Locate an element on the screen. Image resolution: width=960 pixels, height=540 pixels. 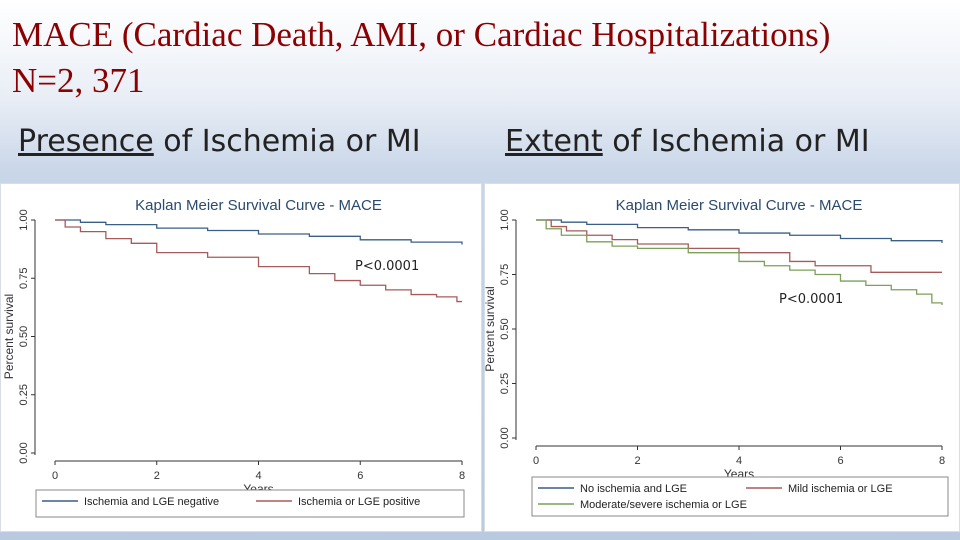
left-panel-label-emphasis: Presence is located at coordinates (86, 141).